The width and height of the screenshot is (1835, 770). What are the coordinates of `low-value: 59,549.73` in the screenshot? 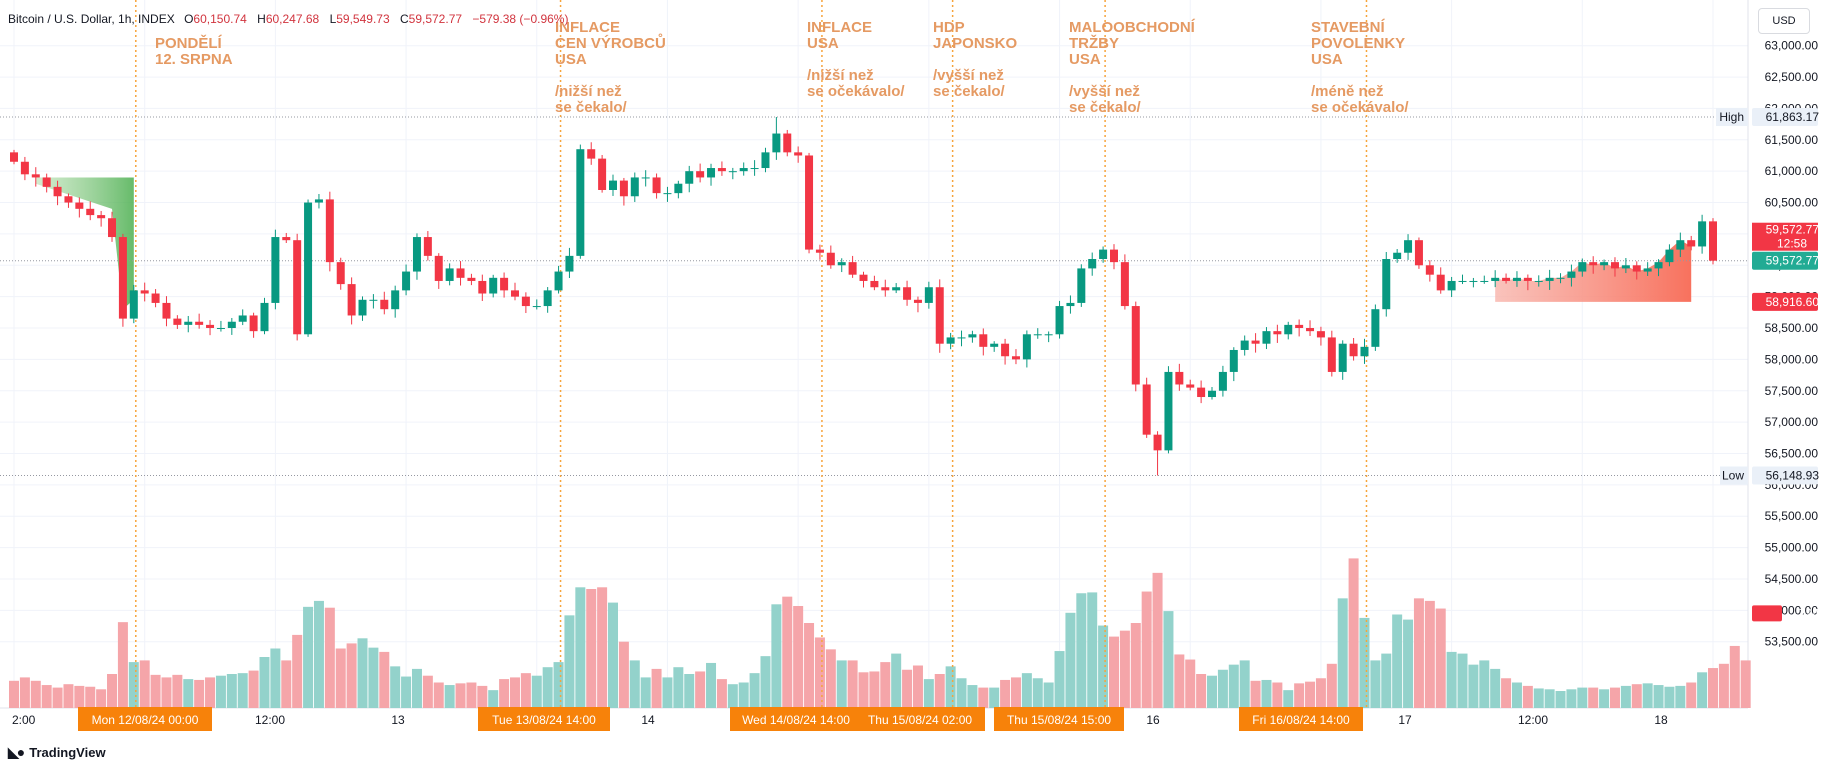 It's located at (363, 19).